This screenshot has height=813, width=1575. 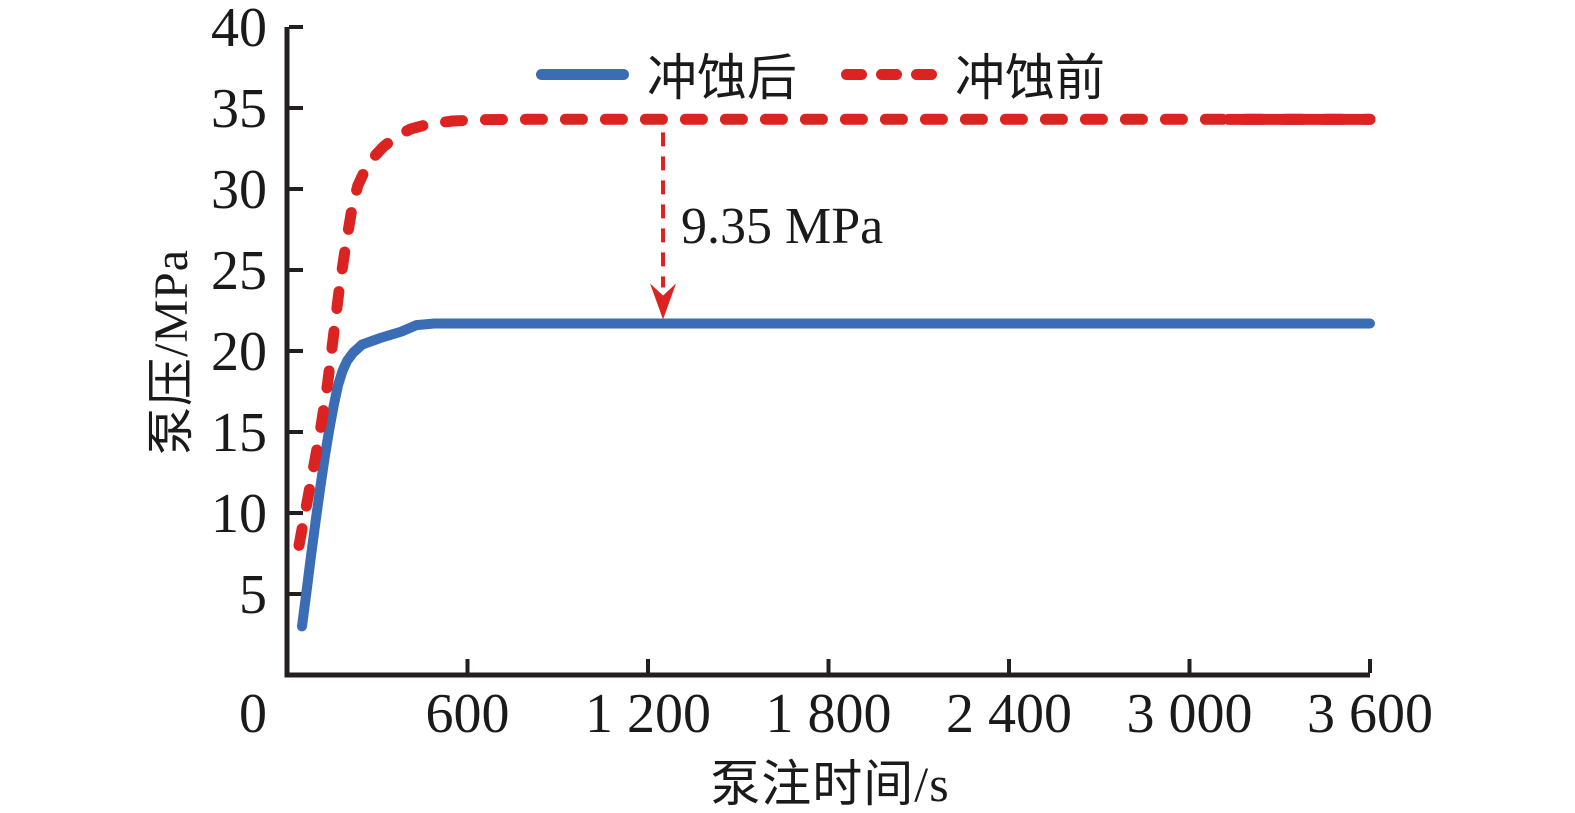 What do you see at coordinates (253, 595) in the screenshot?
I see `y-tick-label: 5` at bounding box center [253, 595].